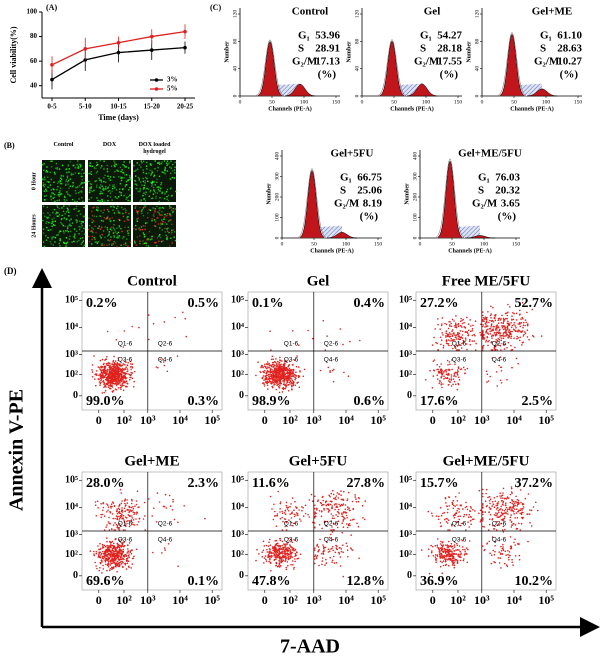 This screenshot has height=661, width=600. What do you see at coordinates (312, 203) in the screenshot?
I see `envelope` at bounding box center [312, 203].